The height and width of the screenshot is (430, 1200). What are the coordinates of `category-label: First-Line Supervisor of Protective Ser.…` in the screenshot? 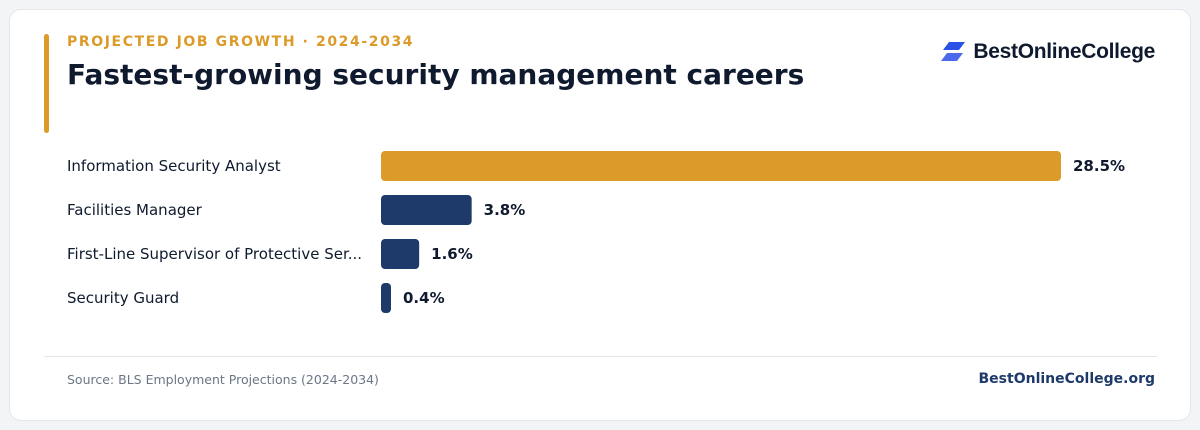 It's located at (214, 254).